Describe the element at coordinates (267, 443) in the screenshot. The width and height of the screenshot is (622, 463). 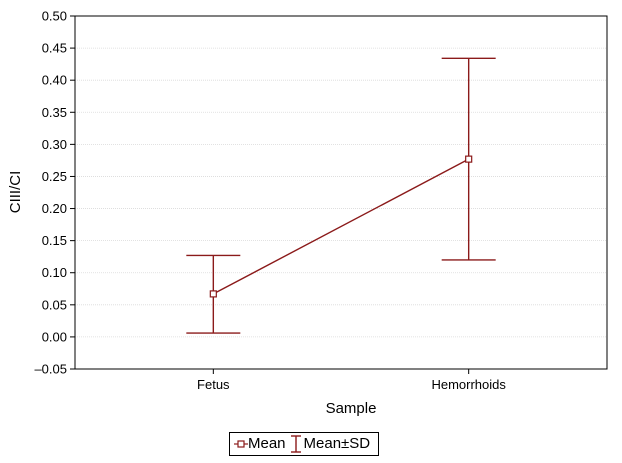
I see `legend-label-mean: Mean` at that location.